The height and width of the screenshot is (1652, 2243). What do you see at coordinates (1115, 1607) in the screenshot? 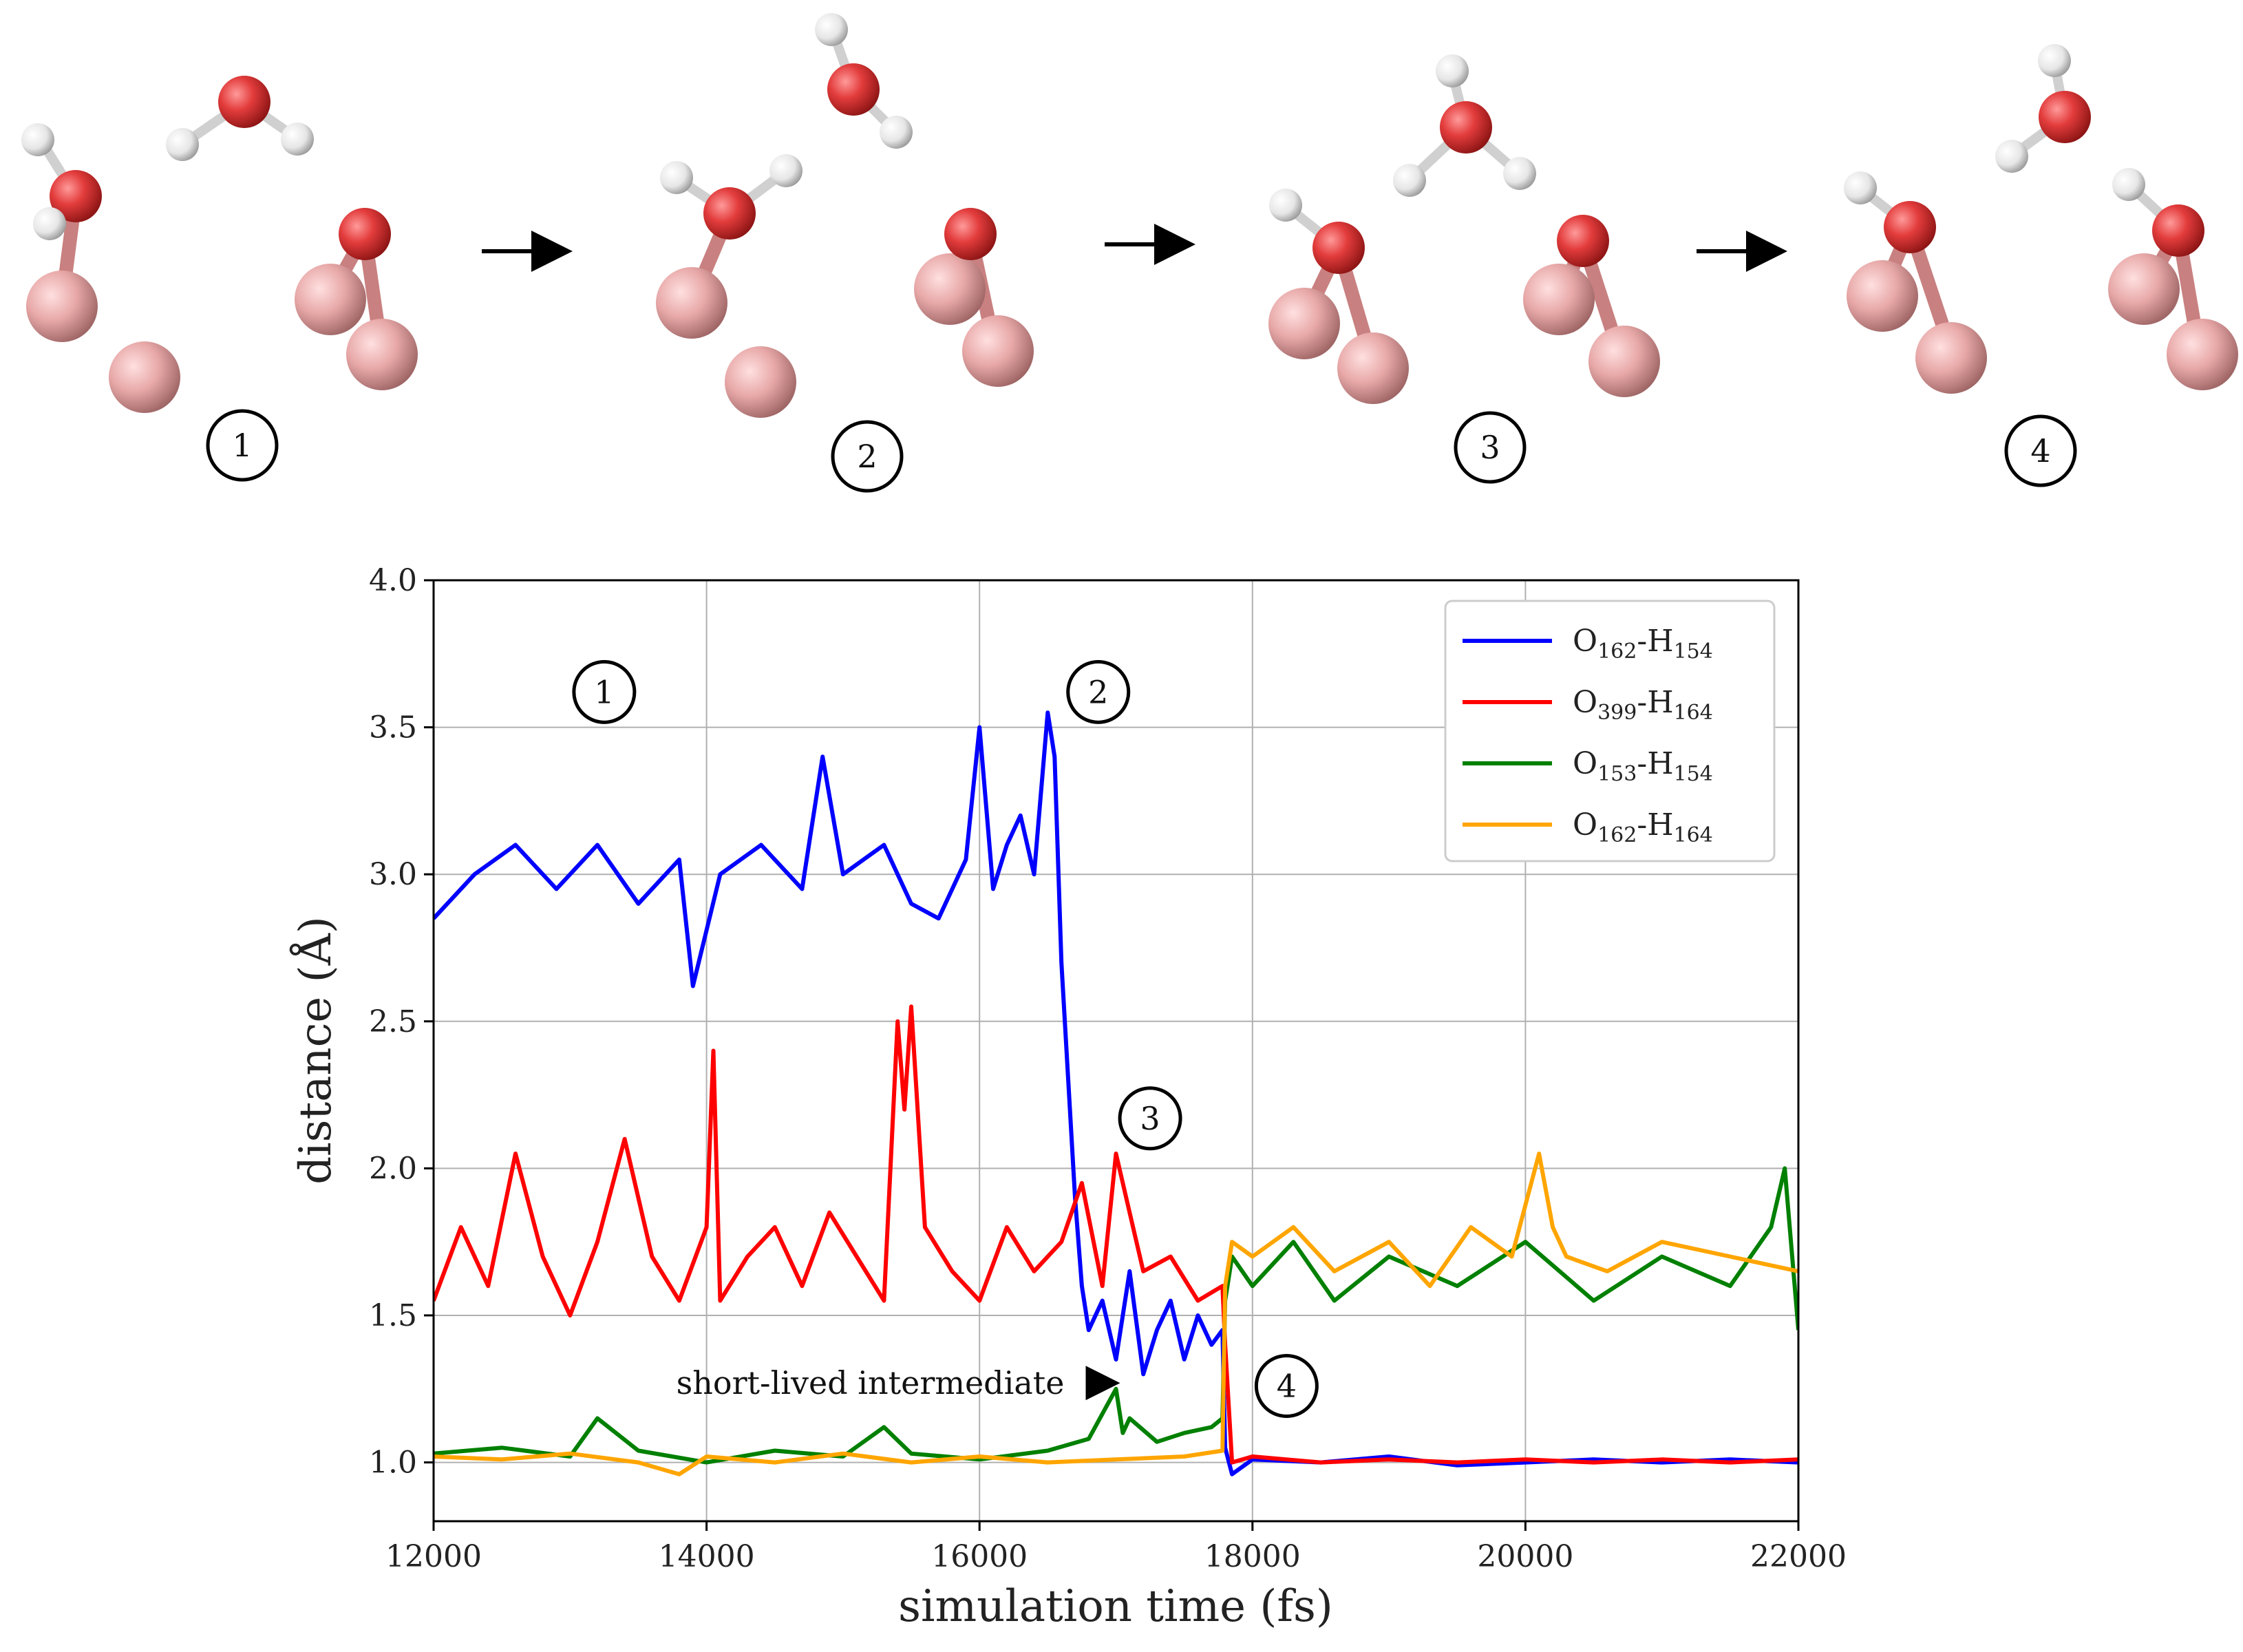
I see `x-axis-label: simulation time (fs)` at bounding box center [1115, 1607].